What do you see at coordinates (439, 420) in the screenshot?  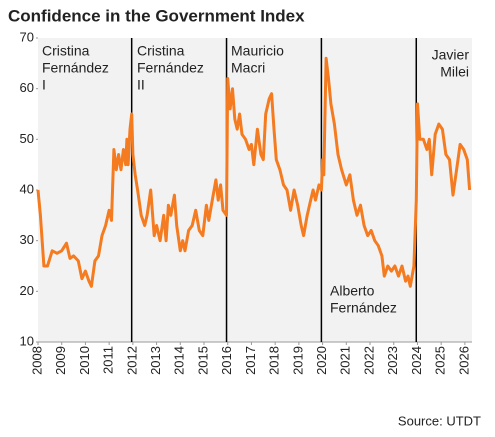 I see `source-note: Source: UTDT` at bounding box center [439, 420].